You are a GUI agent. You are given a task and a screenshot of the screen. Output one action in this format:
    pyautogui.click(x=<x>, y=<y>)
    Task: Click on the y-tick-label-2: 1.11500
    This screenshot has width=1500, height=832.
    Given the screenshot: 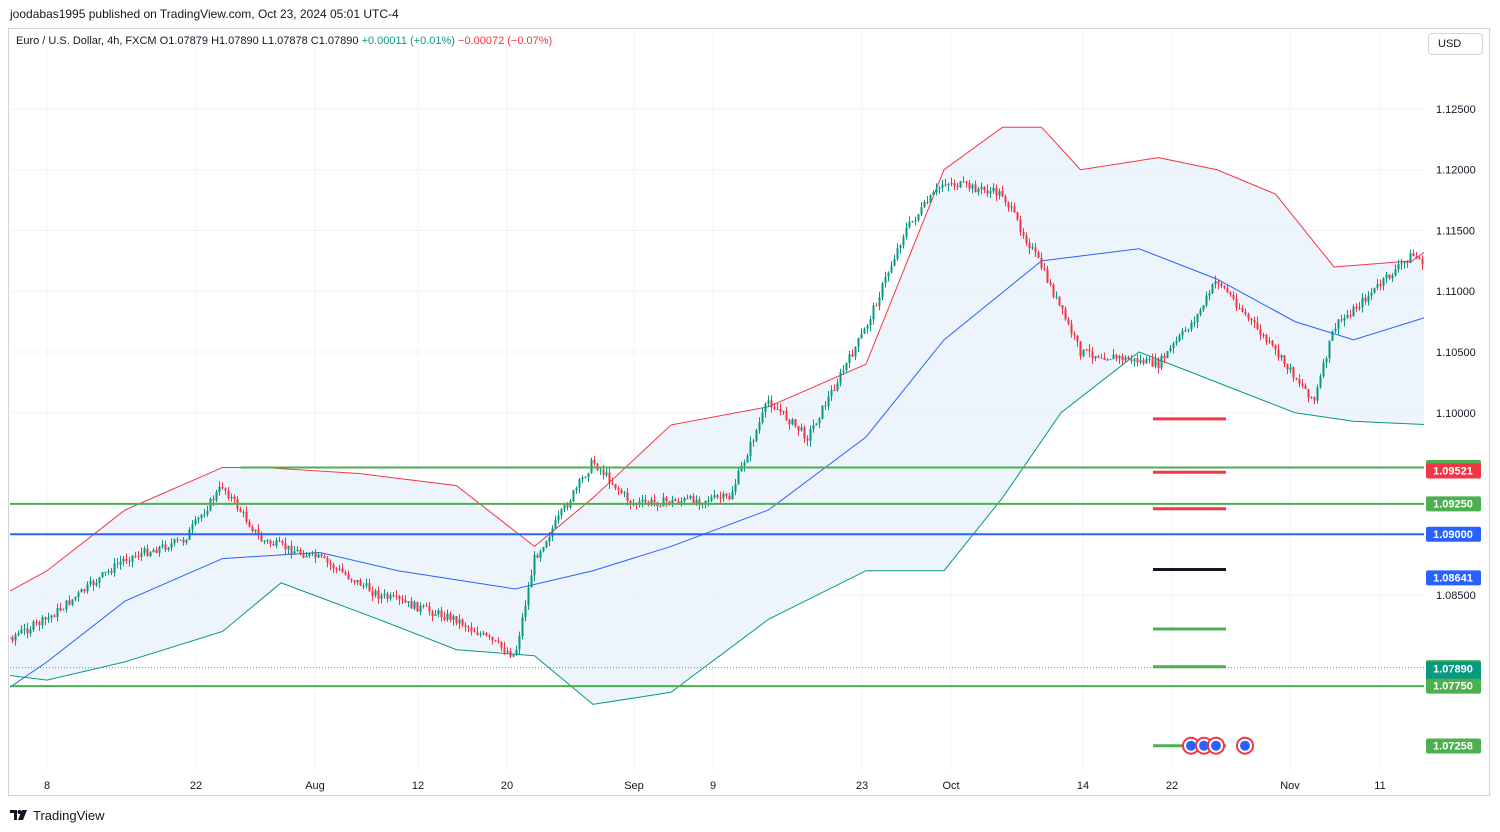 What is the action you would take?
    pyautogui.click(x=1455, y=231)
    